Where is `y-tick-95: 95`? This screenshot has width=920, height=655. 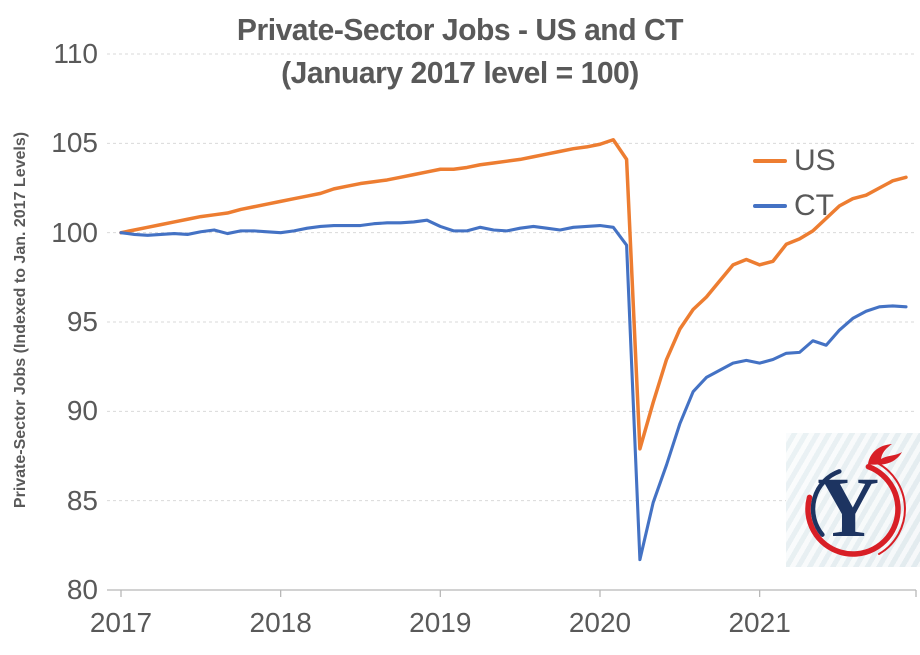 y-tick-95: 95 is located at coordinates (82, 321).